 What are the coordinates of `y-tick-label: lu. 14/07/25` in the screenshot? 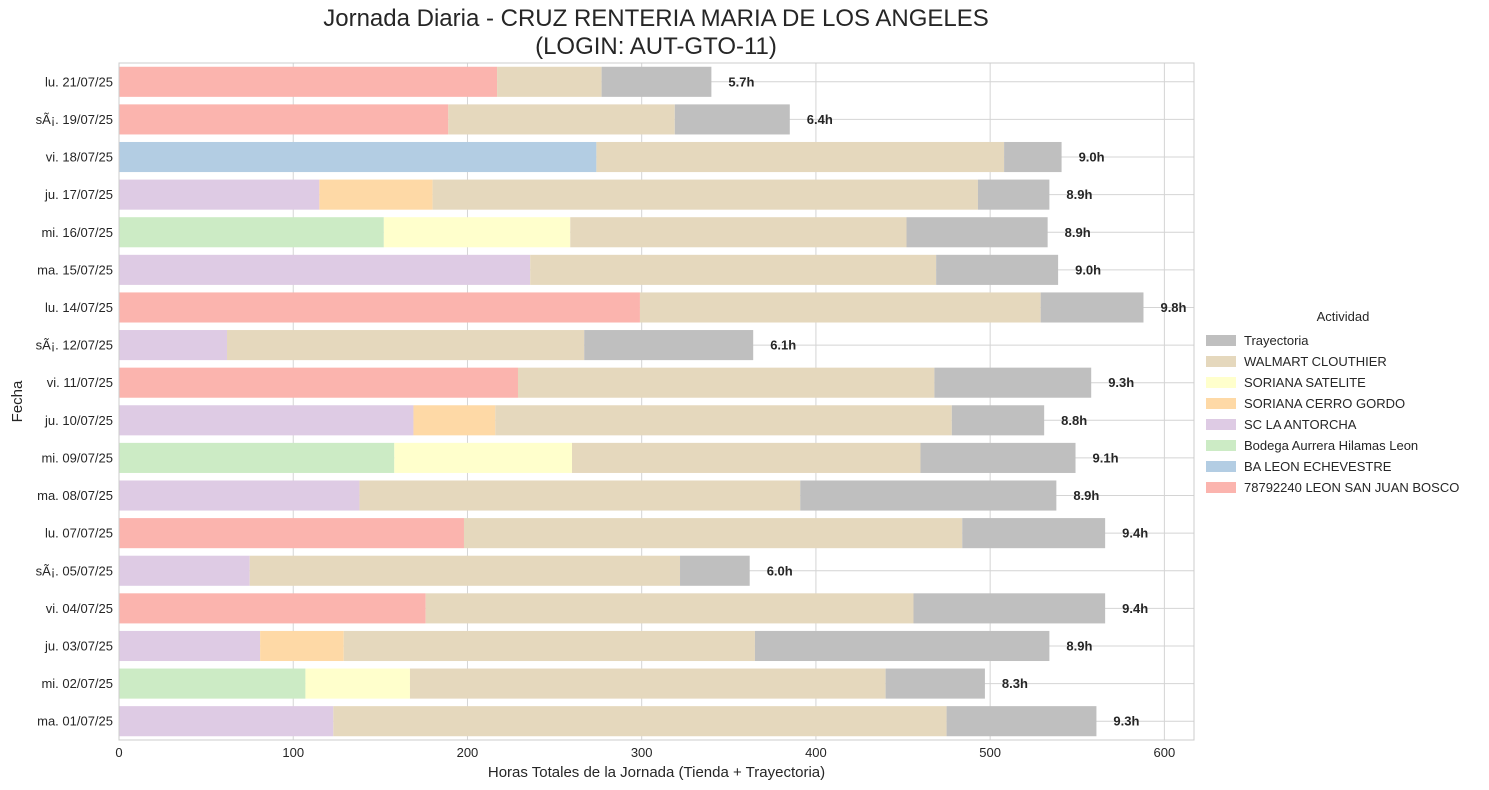 It's located at (79, 307).